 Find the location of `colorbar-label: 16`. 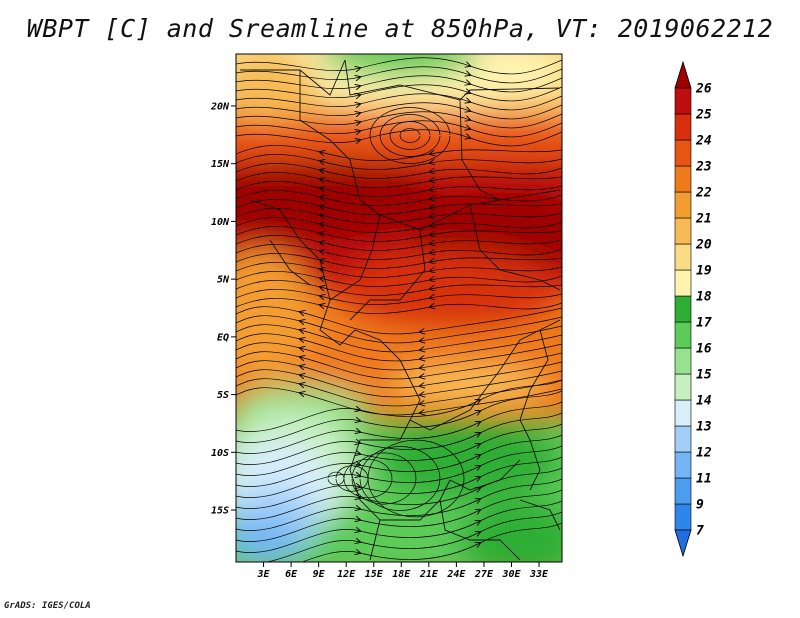

colorbar-label: 16 is located at coordinates (704, 349).